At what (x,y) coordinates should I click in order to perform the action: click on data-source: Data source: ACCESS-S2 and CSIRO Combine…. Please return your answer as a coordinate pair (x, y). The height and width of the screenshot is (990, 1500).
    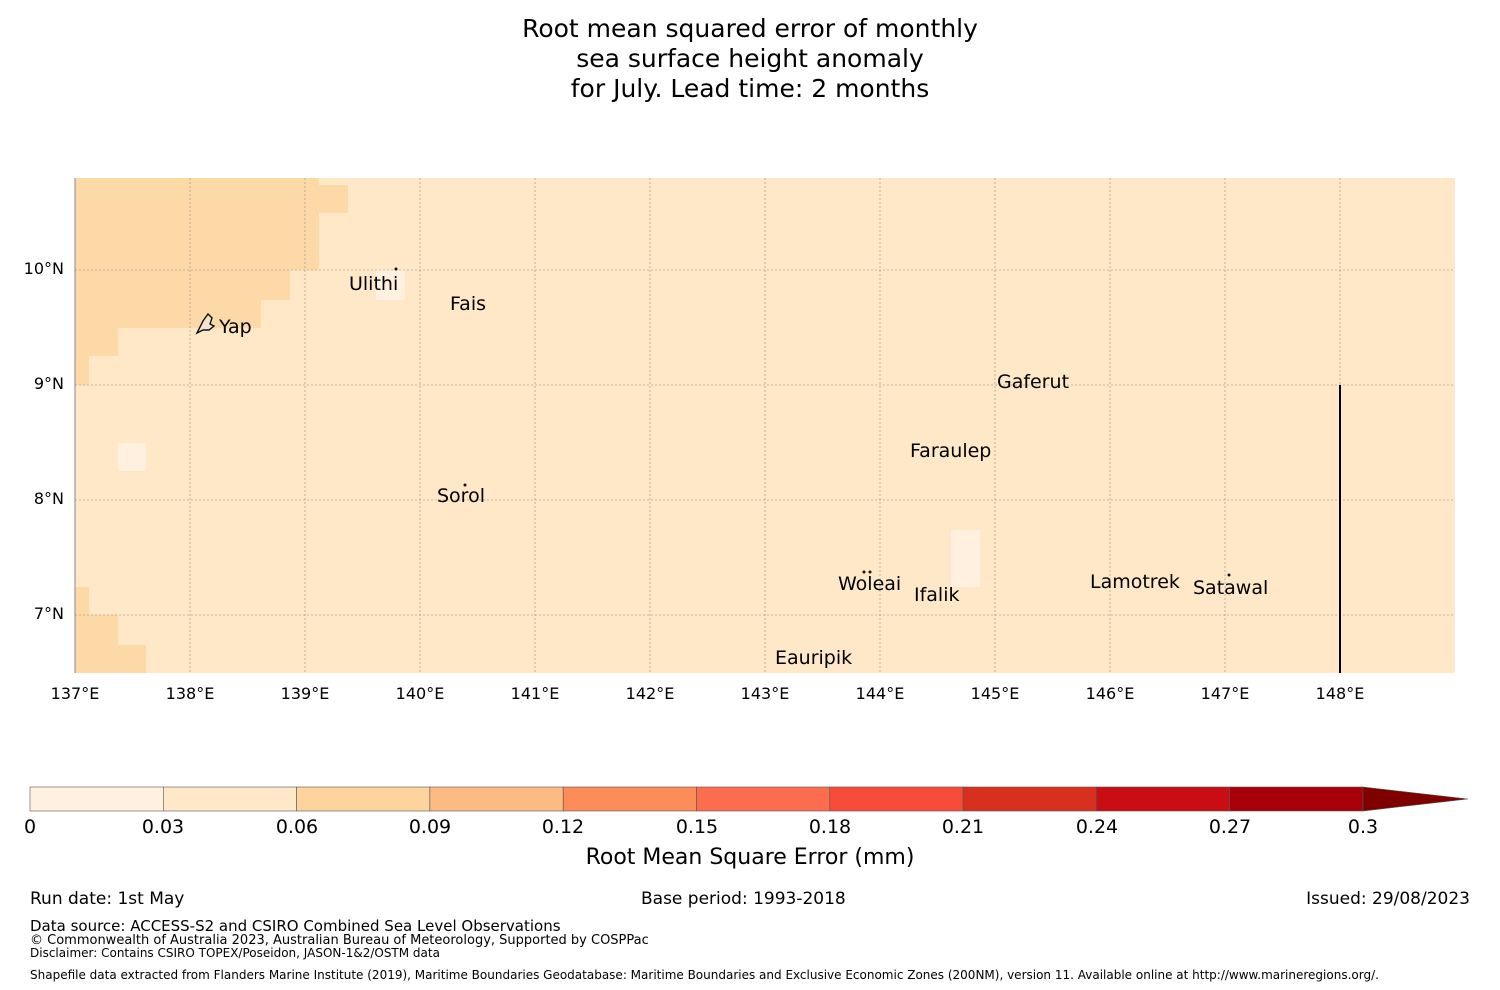
    Looking at the image, I should click on (295, 926).